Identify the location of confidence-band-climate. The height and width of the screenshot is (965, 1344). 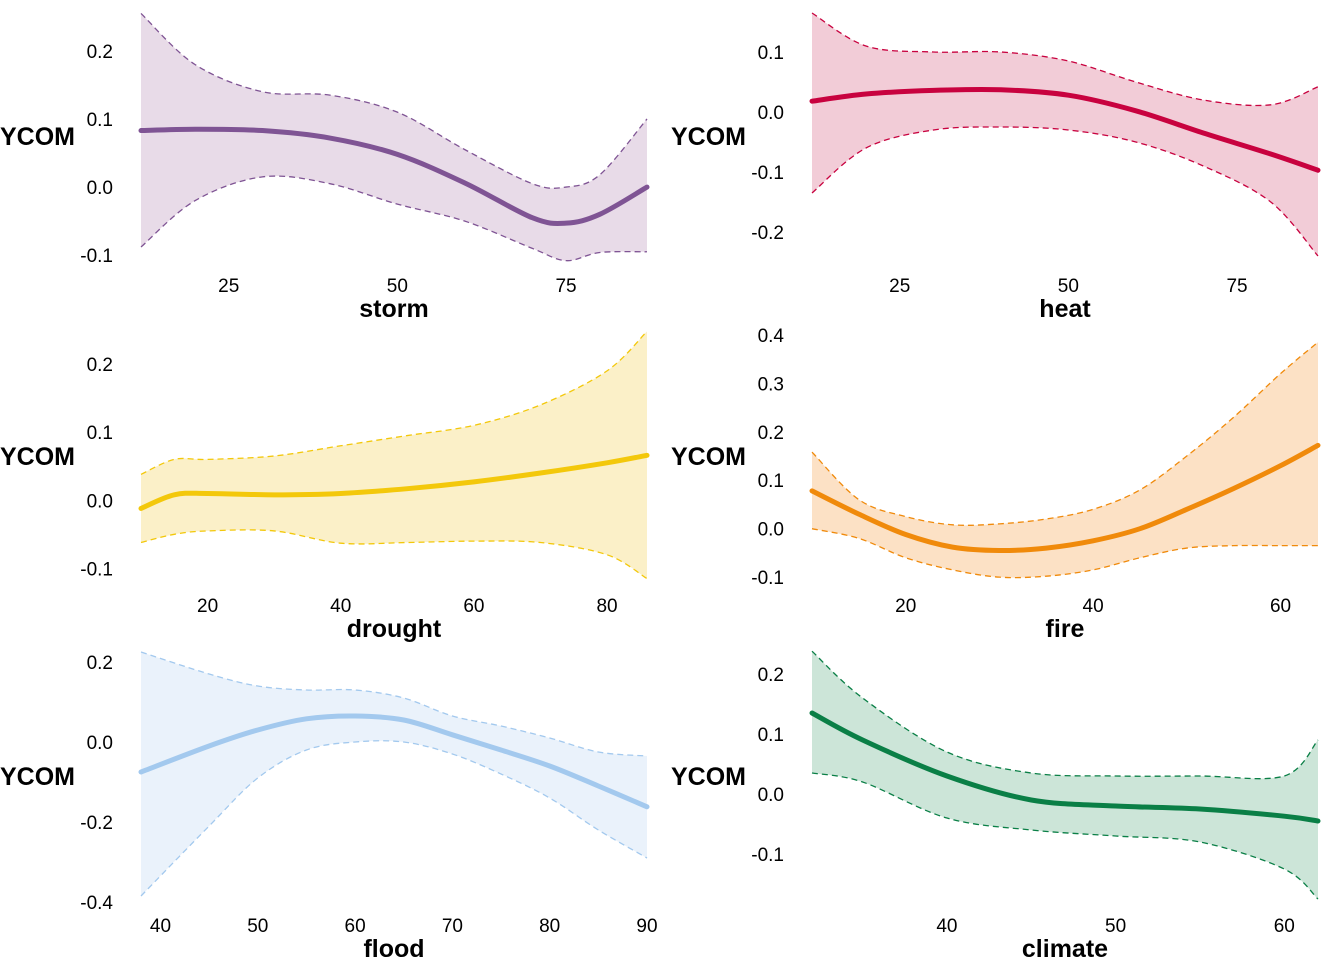
(1065, 775).